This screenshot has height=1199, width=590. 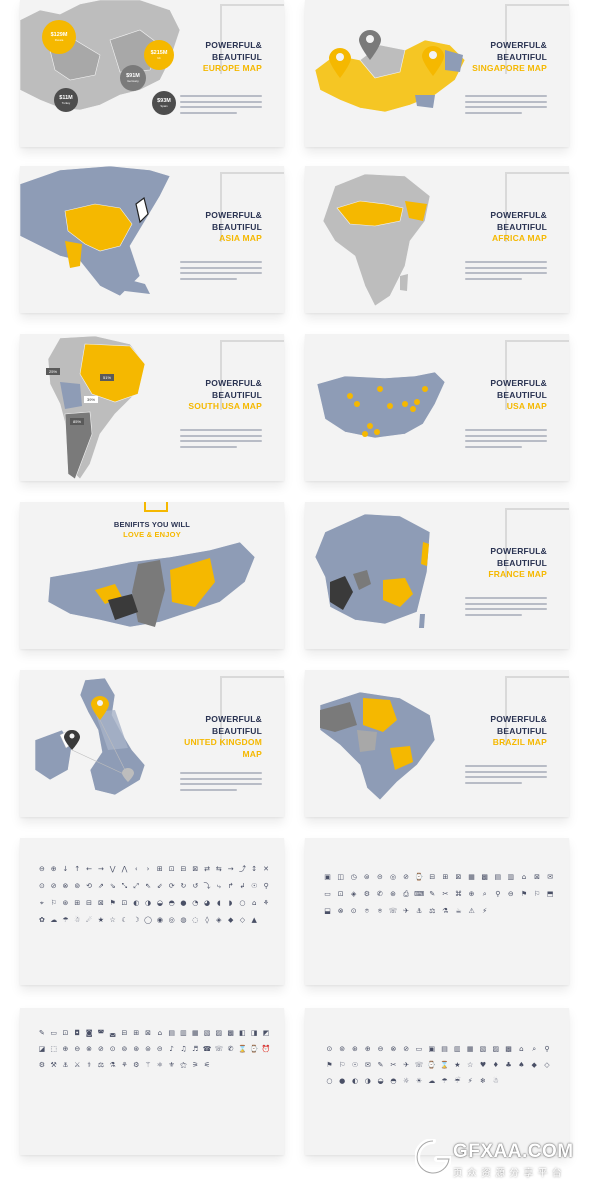 I want to click on glyph-icon: ⇗, so click(x=100, y=886).